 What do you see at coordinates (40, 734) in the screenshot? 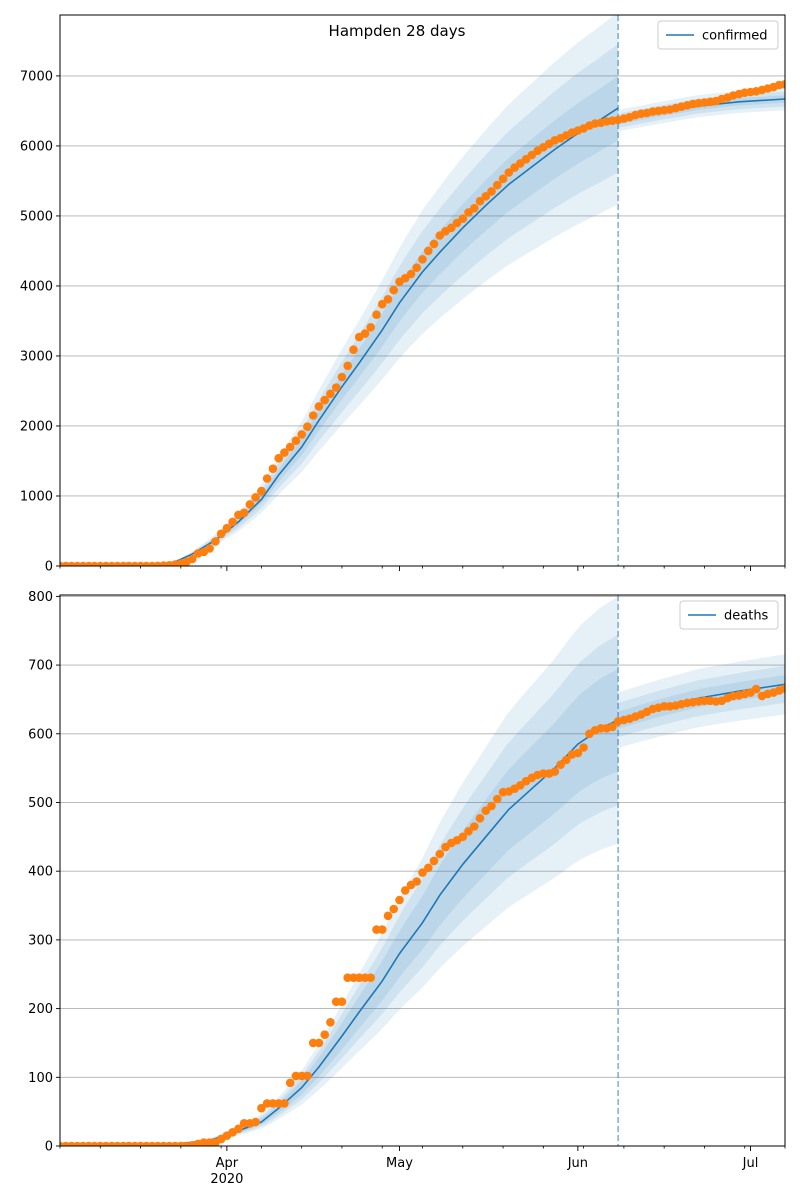
I see `y-tick-label: 600` at bounding box center [40, 734].